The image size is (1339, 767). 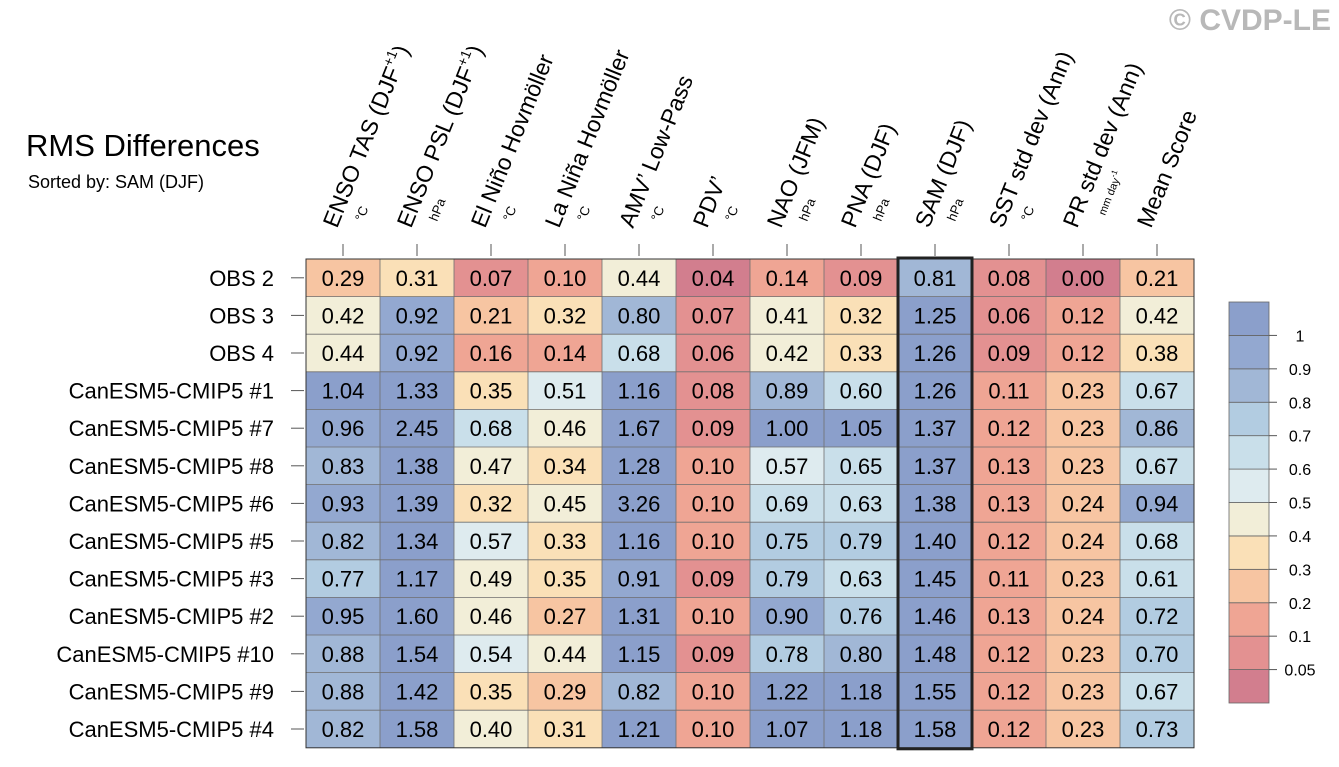 What do you see at coordinates (1157, 691) in the screenshot?
I see `cell-value-label: 0.67` at bounding box center [1157, 691].